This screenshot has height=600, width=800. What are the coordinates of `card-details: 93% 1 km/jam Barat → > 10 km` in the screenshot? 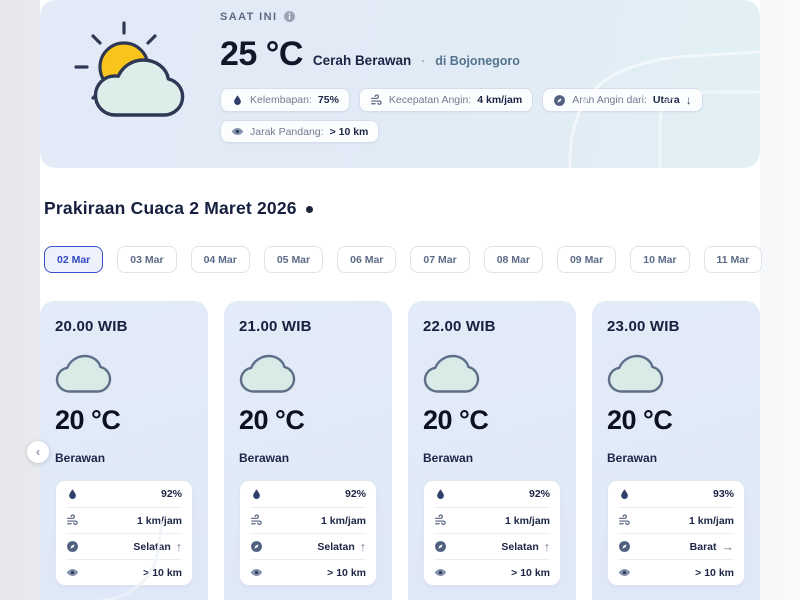 It's located at (676, 533).